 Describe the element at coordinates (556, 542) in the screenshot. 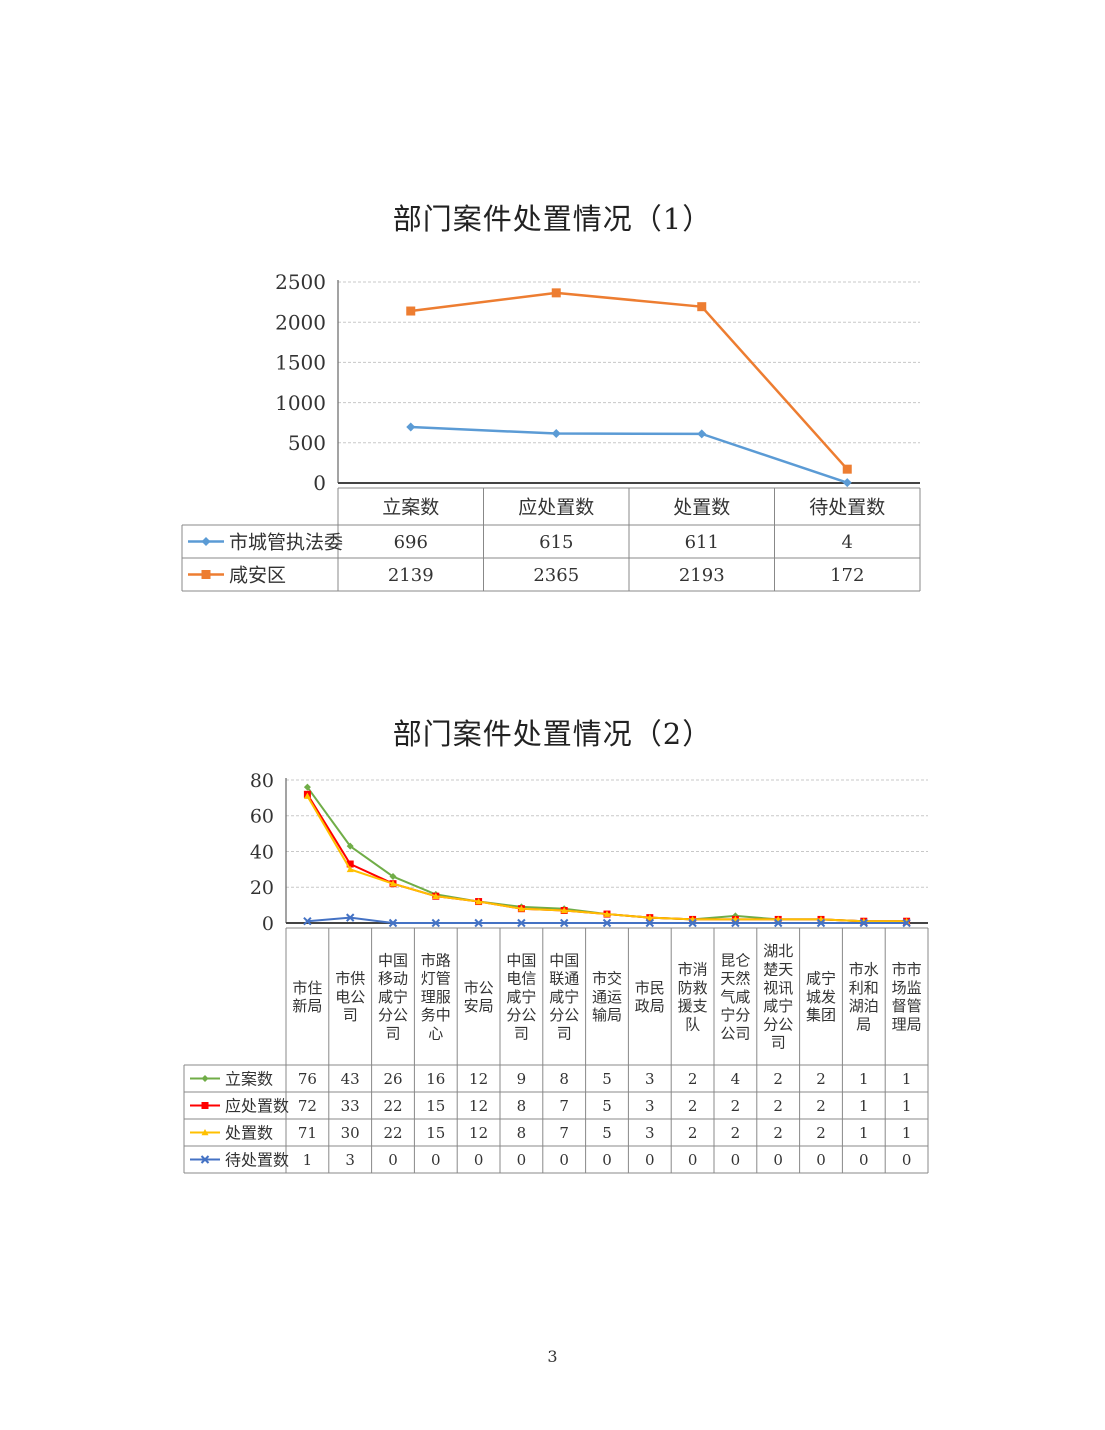

I see `chart1-value-label: 615` at that location.